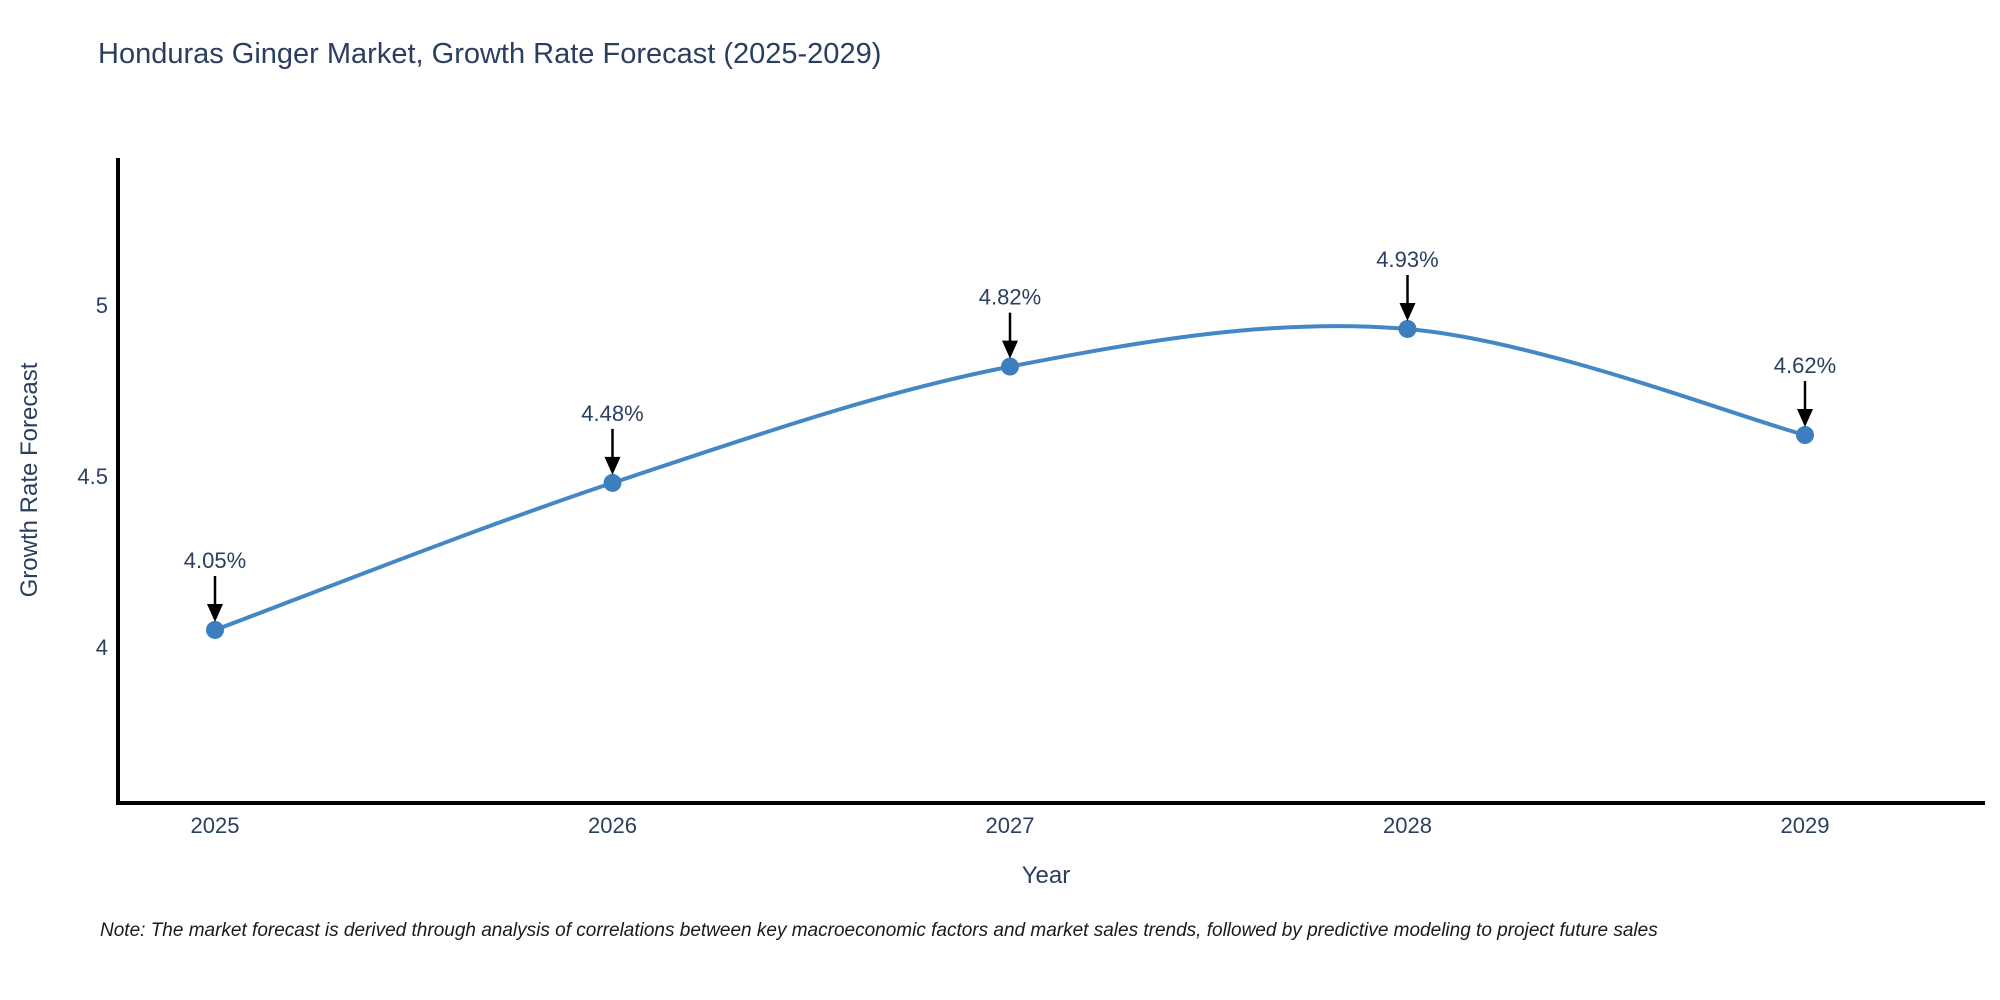 The image size is (2000, 1000). What do you see at coordinates (1805, 365) in the screenshot?
I see `data-label: 4.62%` at bounding box center [1805, 365].